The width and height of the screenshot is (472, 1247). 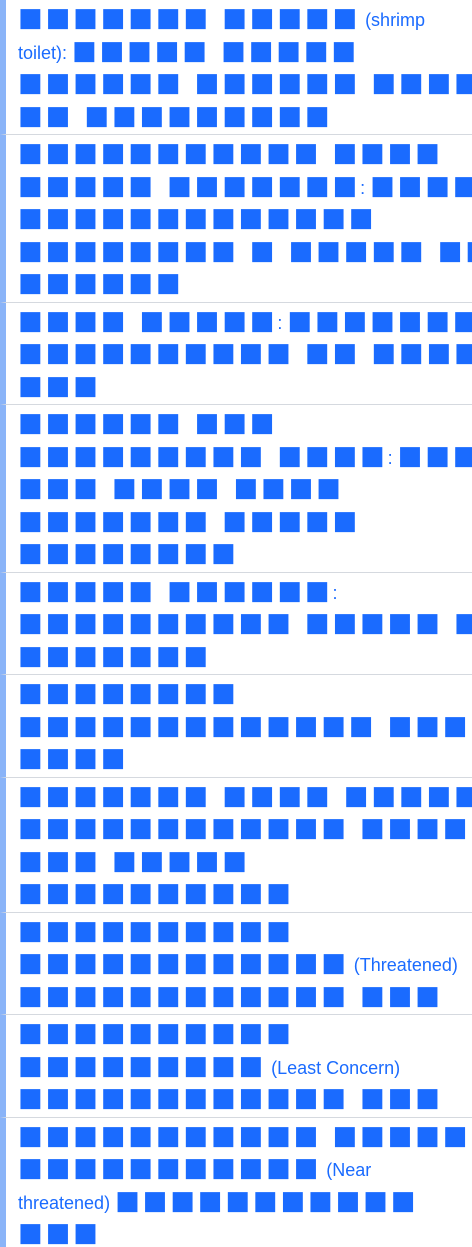 I want to click on text-line: ■■■■■■■■ ■ ■■■■■ ■■, so click(x=245, y=251).